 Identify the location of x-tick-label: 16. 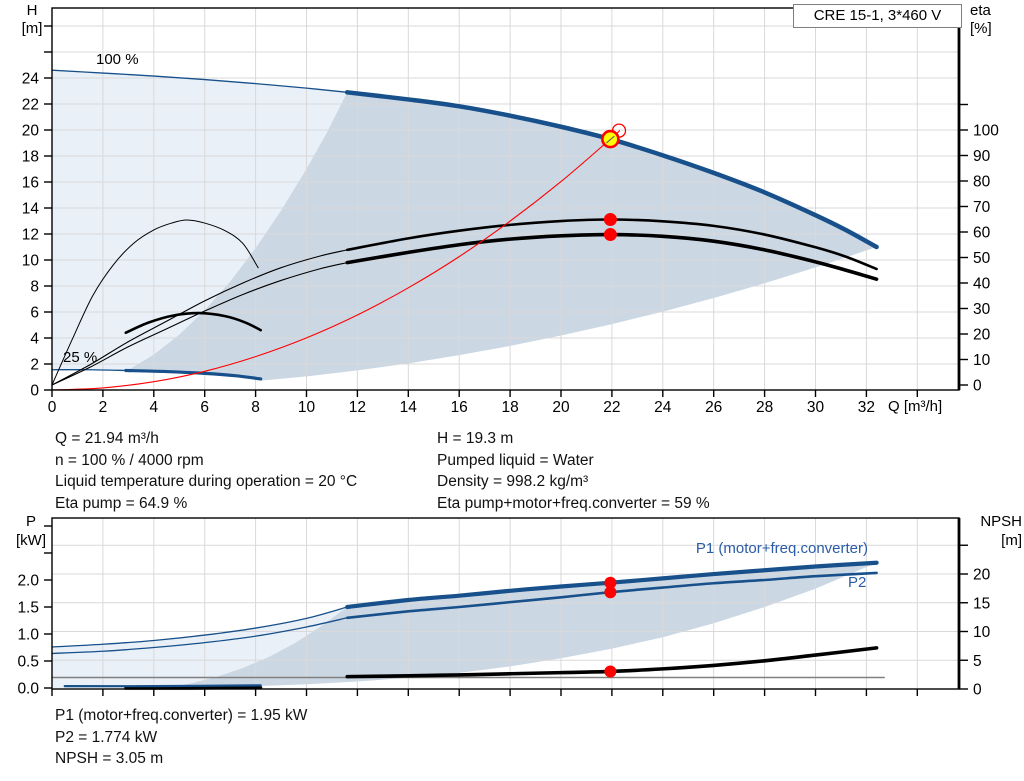
(459, 407).